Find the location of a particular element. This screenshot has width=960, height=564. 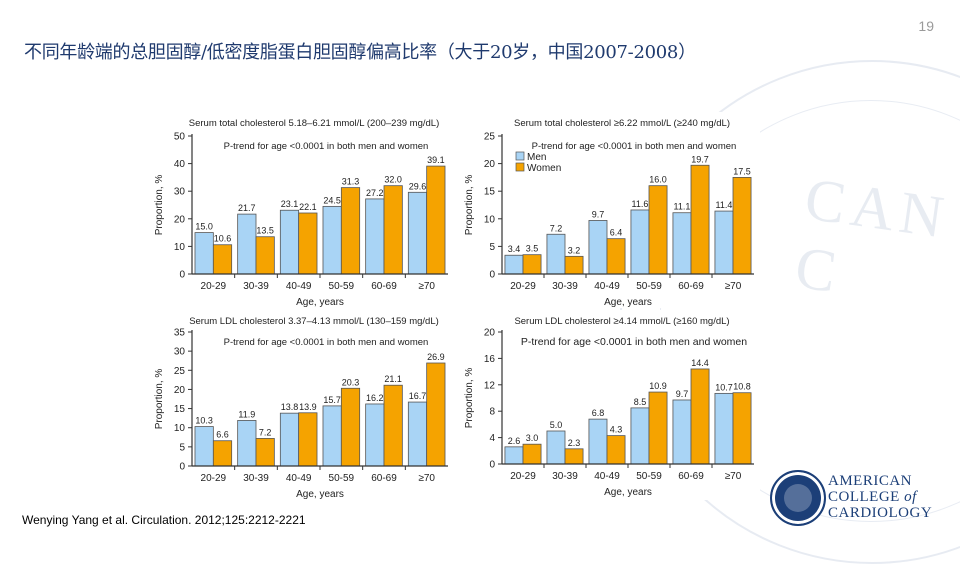

data-label: 10.6 is located at coordinates (223, 239).